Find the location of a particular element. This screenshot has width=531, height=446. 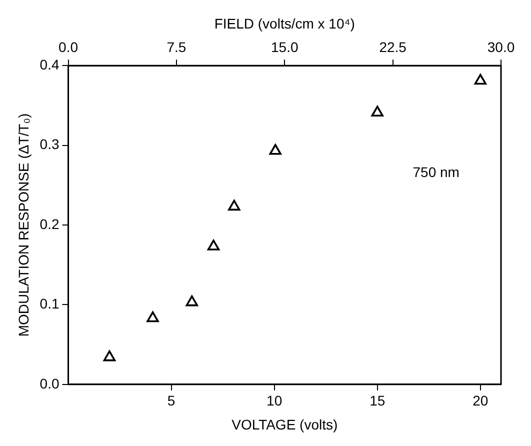

x-tick-label: 10 is located at coordinates (274, 400).